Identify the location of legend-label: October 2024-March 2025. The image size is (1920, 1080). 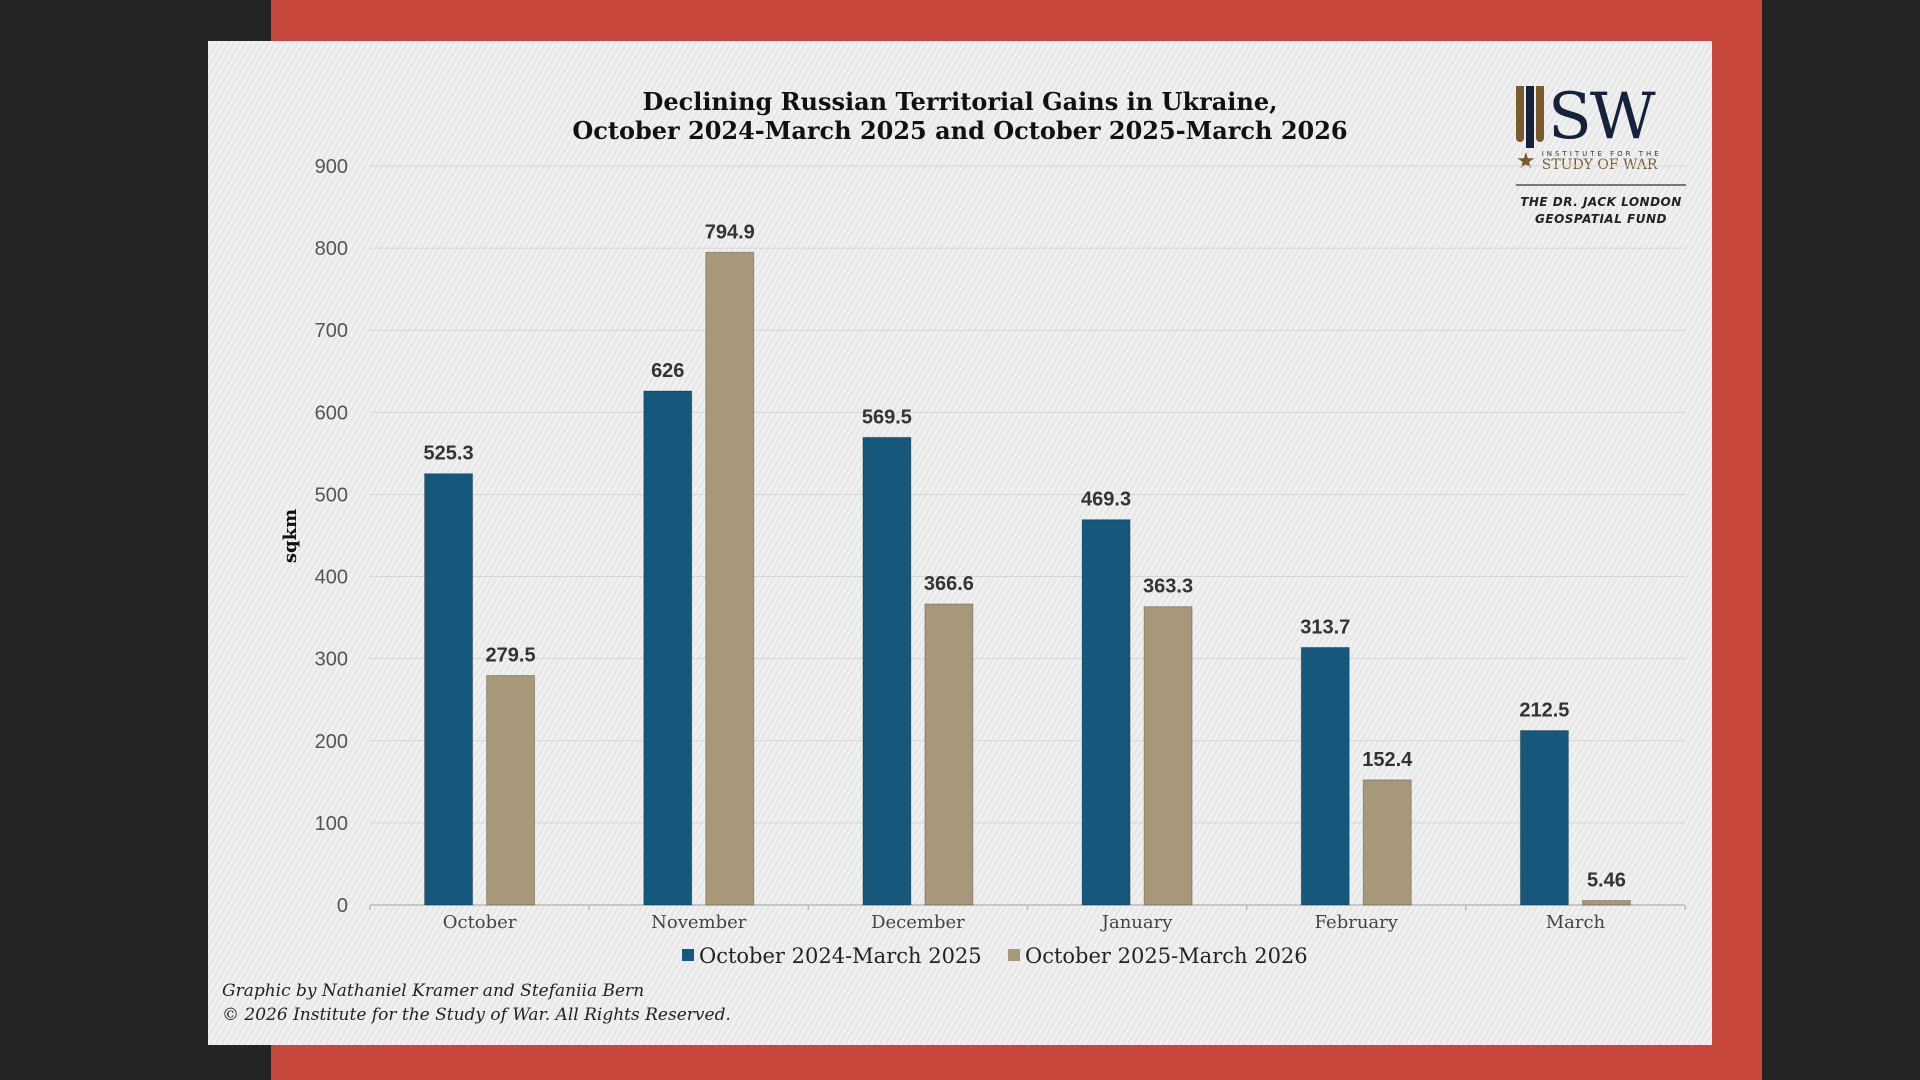
(840, 956).